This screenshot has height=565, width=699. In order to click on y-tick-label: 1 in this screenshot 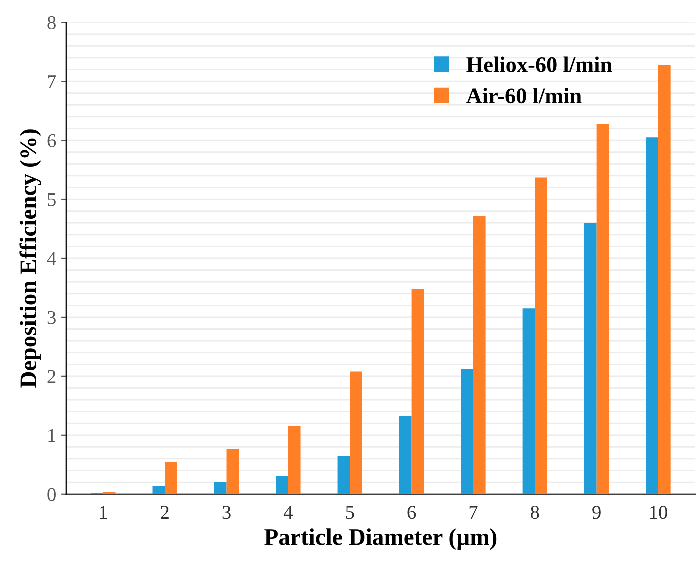, I will do `click(52, 435)`.